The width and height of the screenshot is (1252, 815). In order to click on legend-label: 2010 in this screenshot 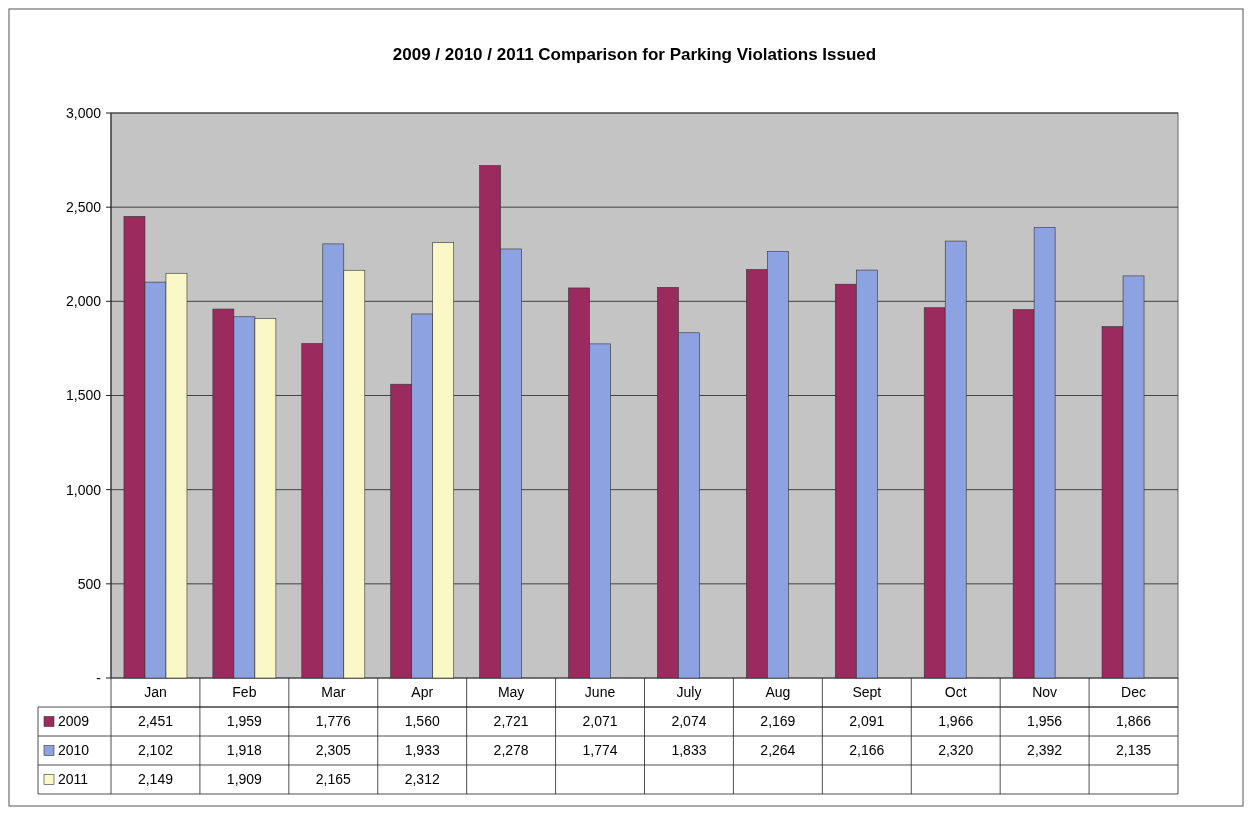, I will do `click(74, 750)`.